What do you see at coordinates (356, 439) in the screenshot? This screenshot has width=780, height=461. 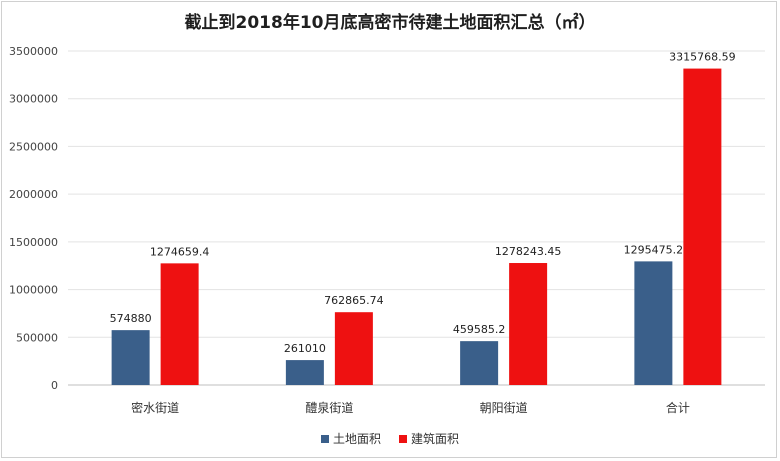 I see `legend-label-land-area: 土地面积` at bounding box center [356, 439].